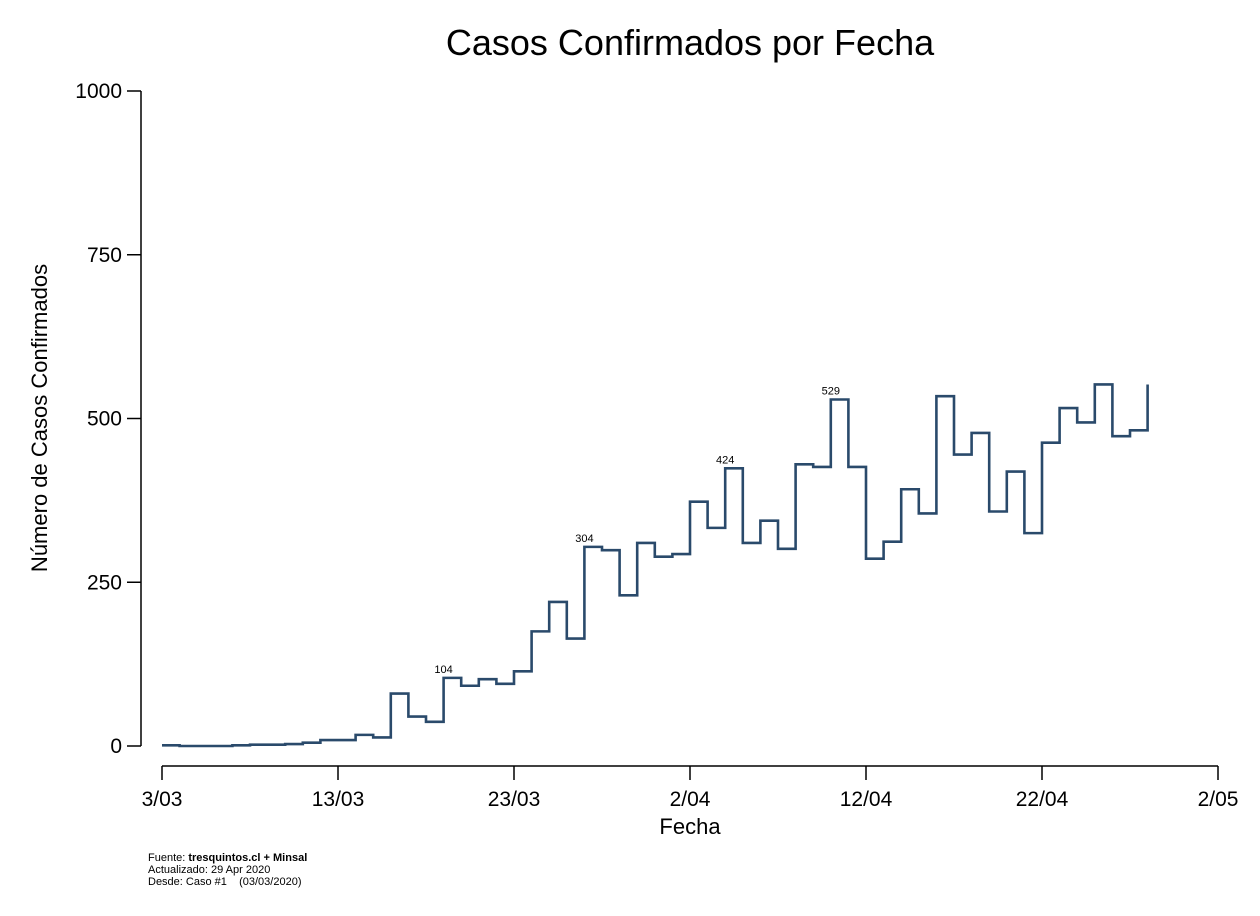 The image size is (1260, 916). What do you see at coordinates (225, 882) in the screenshot?
I see `since-line: Desde: Caso #1 (03/03/2020)` at bounding box center [225, 882].